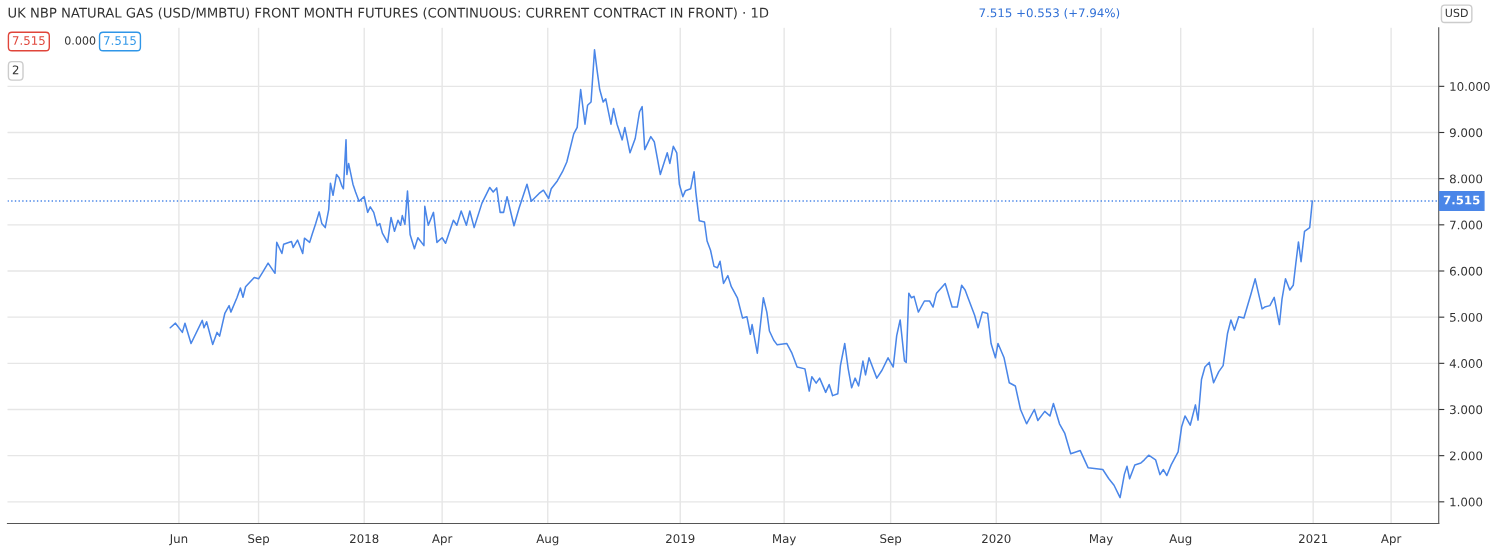 Image resolution: width=1494 pixels, height=554 pixels. What do you see at coordinates (1461, 200) in the screenshot?
I see `ref-line-label: 7.515` at bounding box center [1461, 200].